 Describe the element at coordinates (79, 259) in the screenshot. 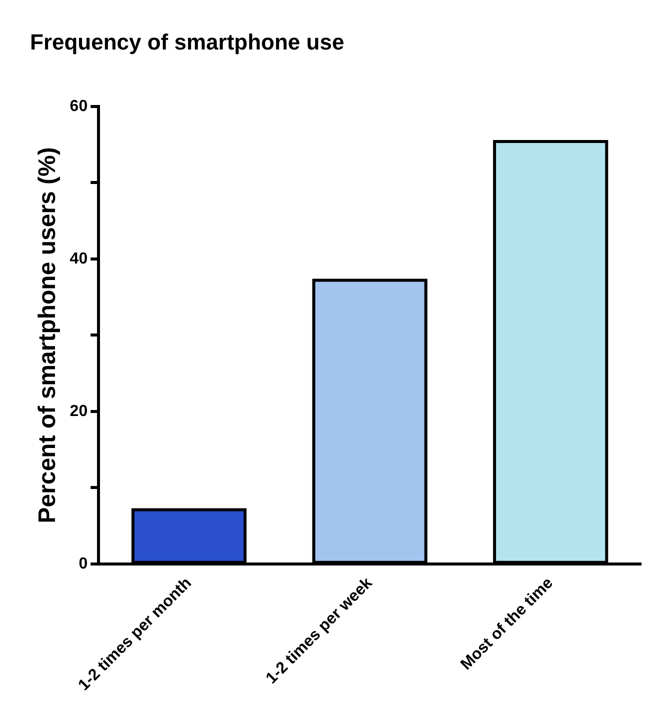

I see `y-tick-label: 40` at that location.